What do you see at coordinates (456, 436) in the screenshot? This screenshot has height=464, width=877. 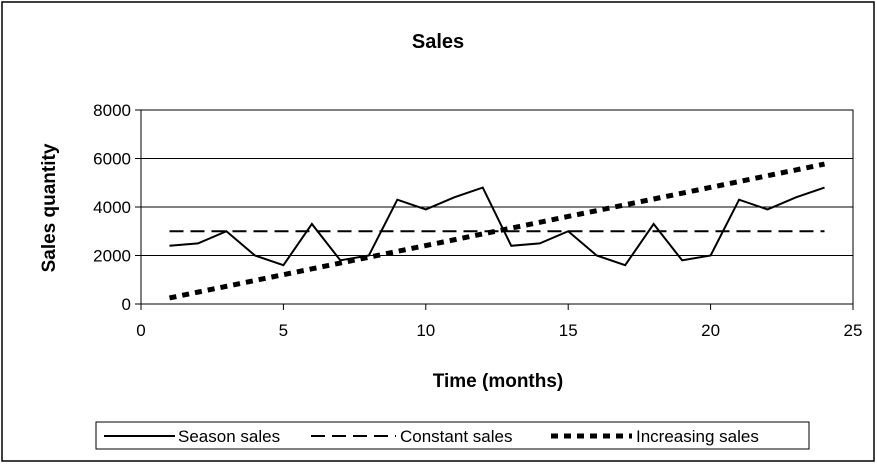 I see `legend-label: Constant sales` at bounding box center [456, 436].